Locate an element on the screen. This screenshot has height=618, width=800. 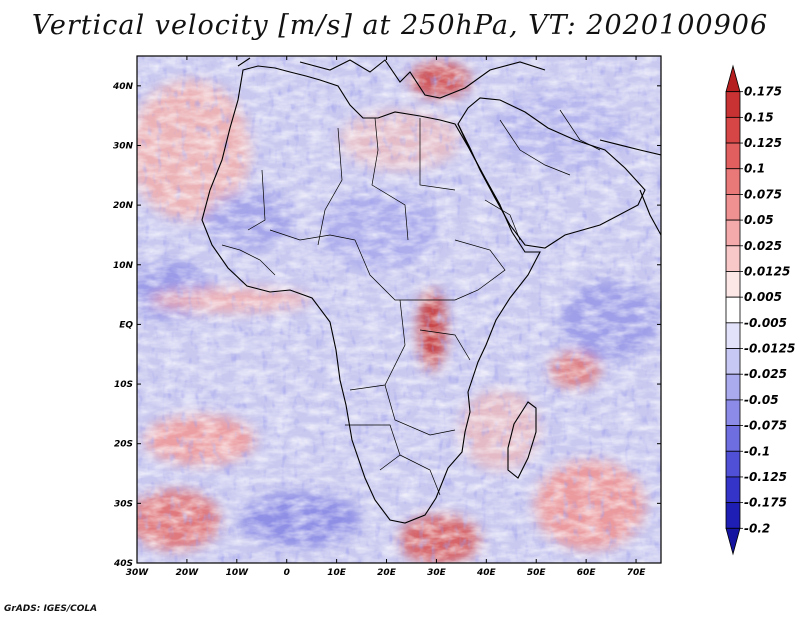
lon-label: 70E is located at coordinates (637, 573).